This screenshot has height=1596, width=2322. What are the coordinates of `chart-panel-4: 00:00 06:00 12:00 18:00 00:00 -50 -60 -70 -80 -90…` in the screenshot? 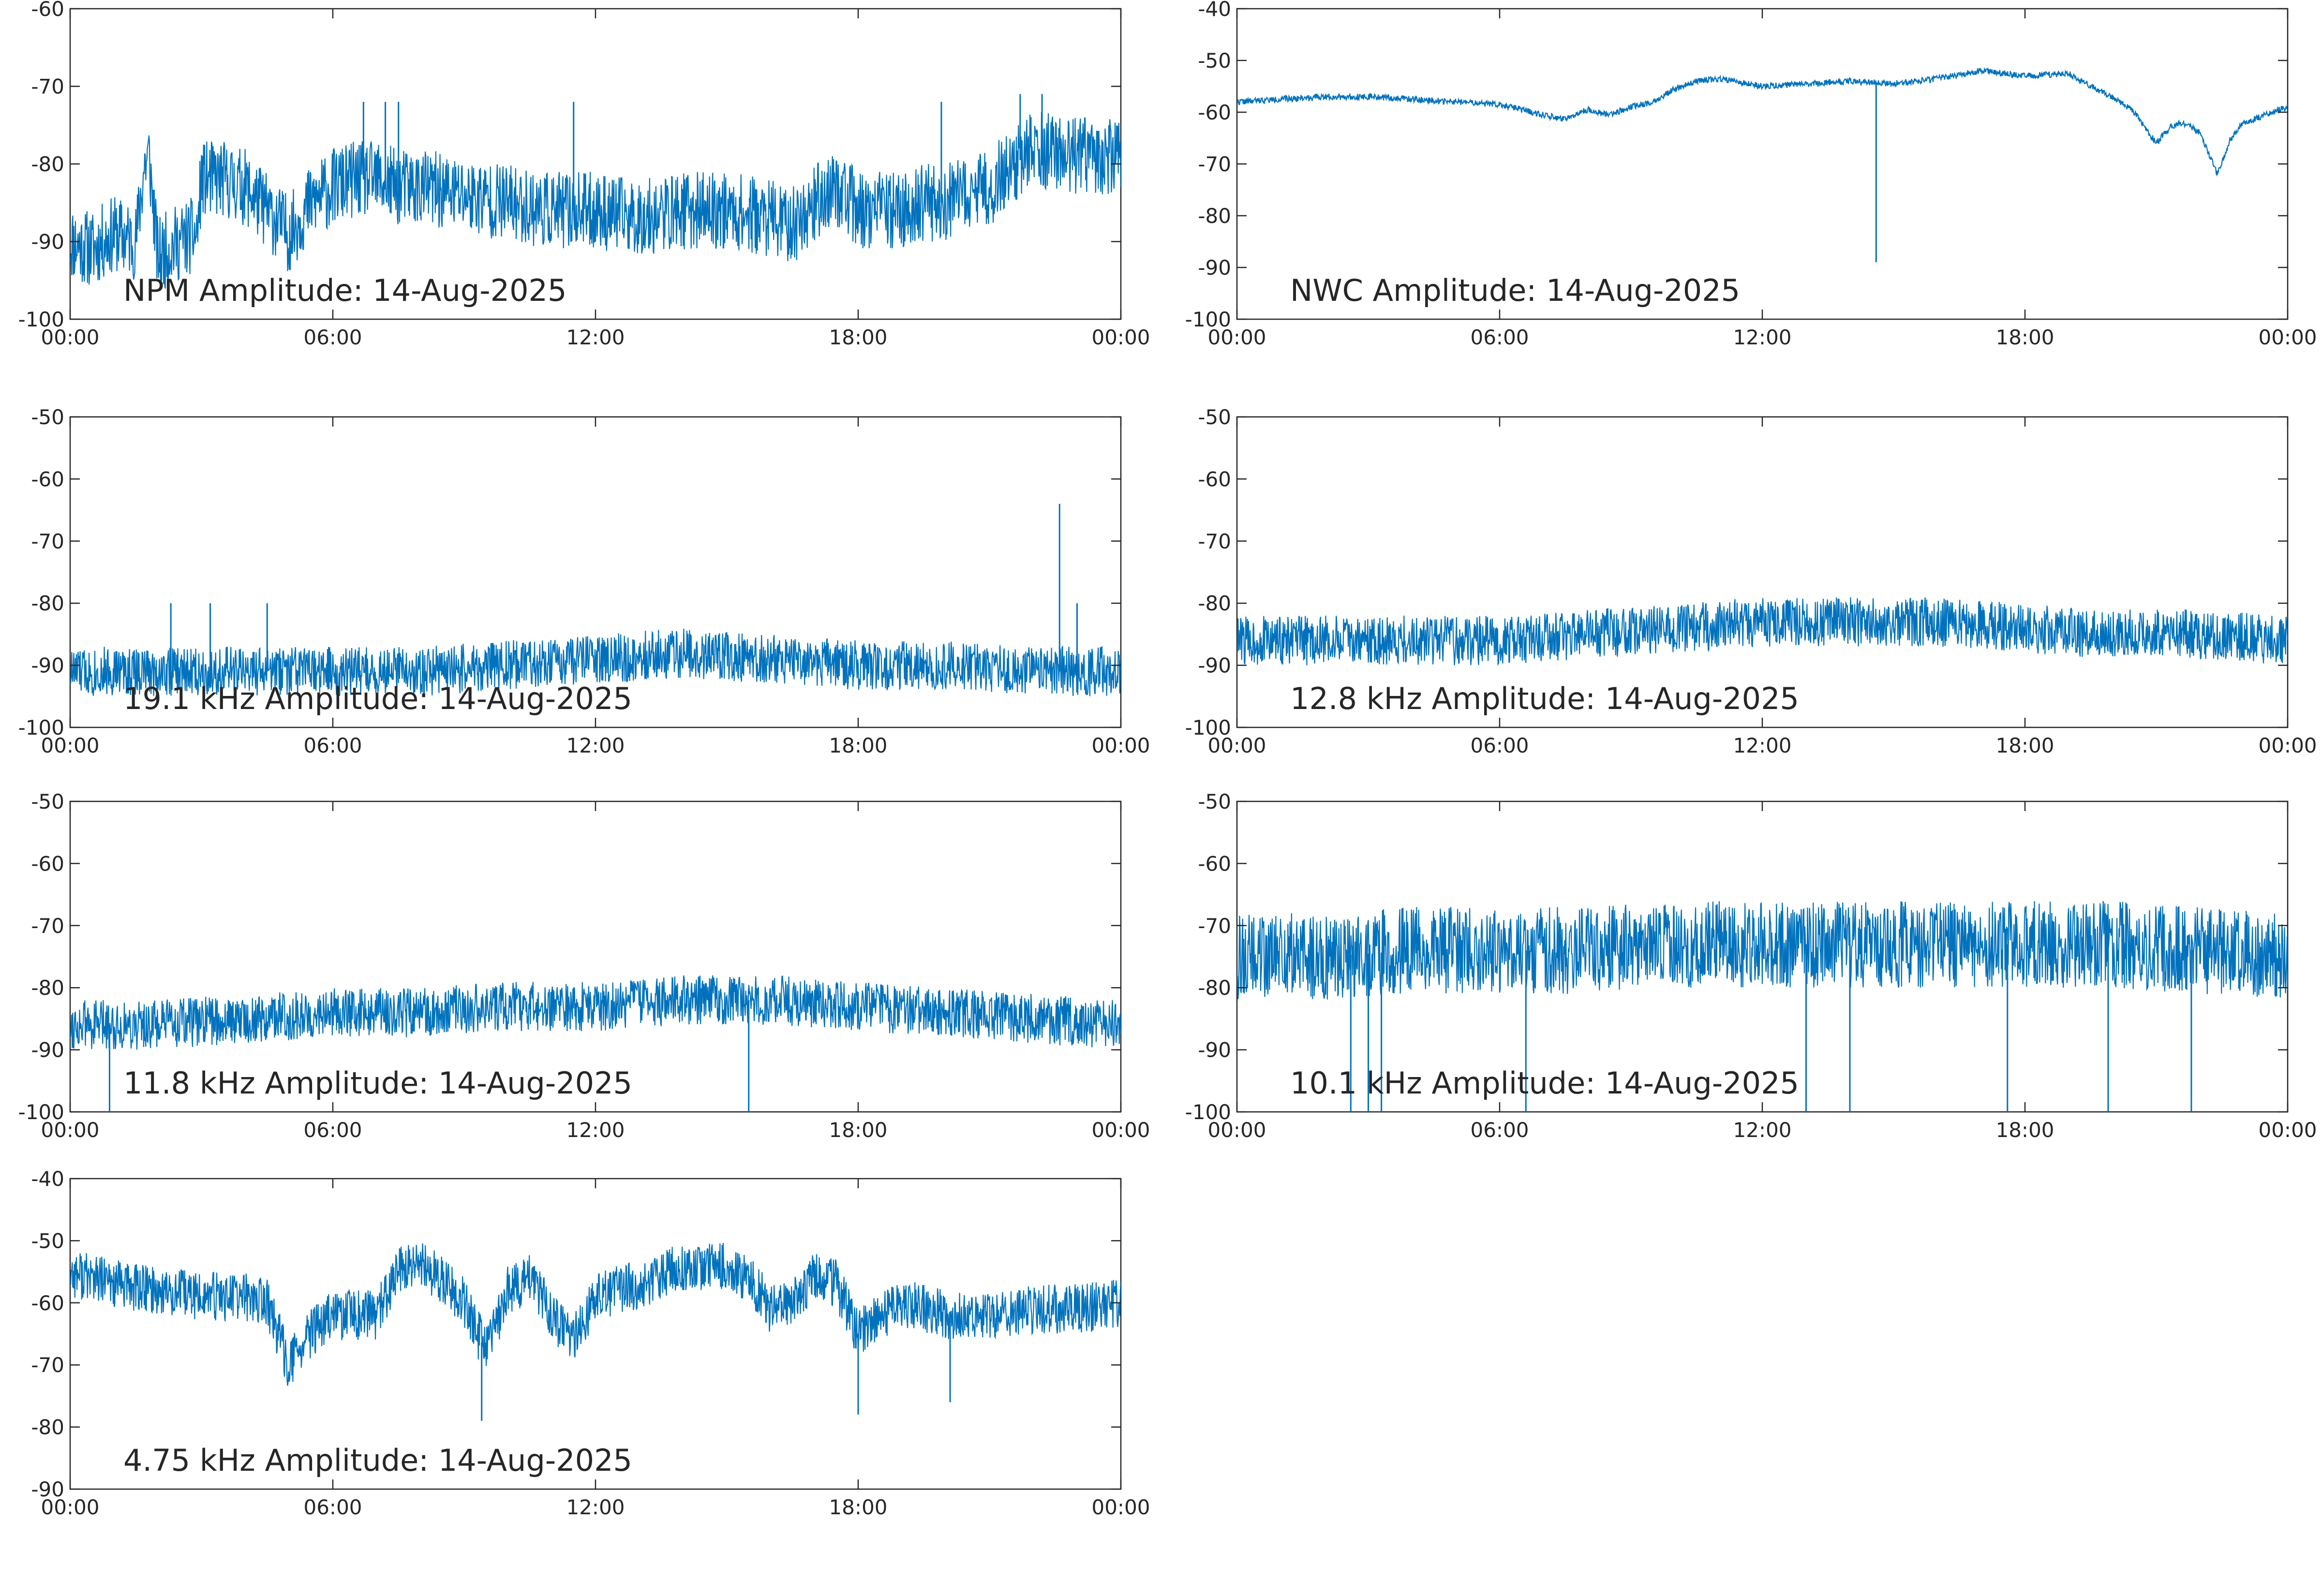 It's located at (1751, 581).